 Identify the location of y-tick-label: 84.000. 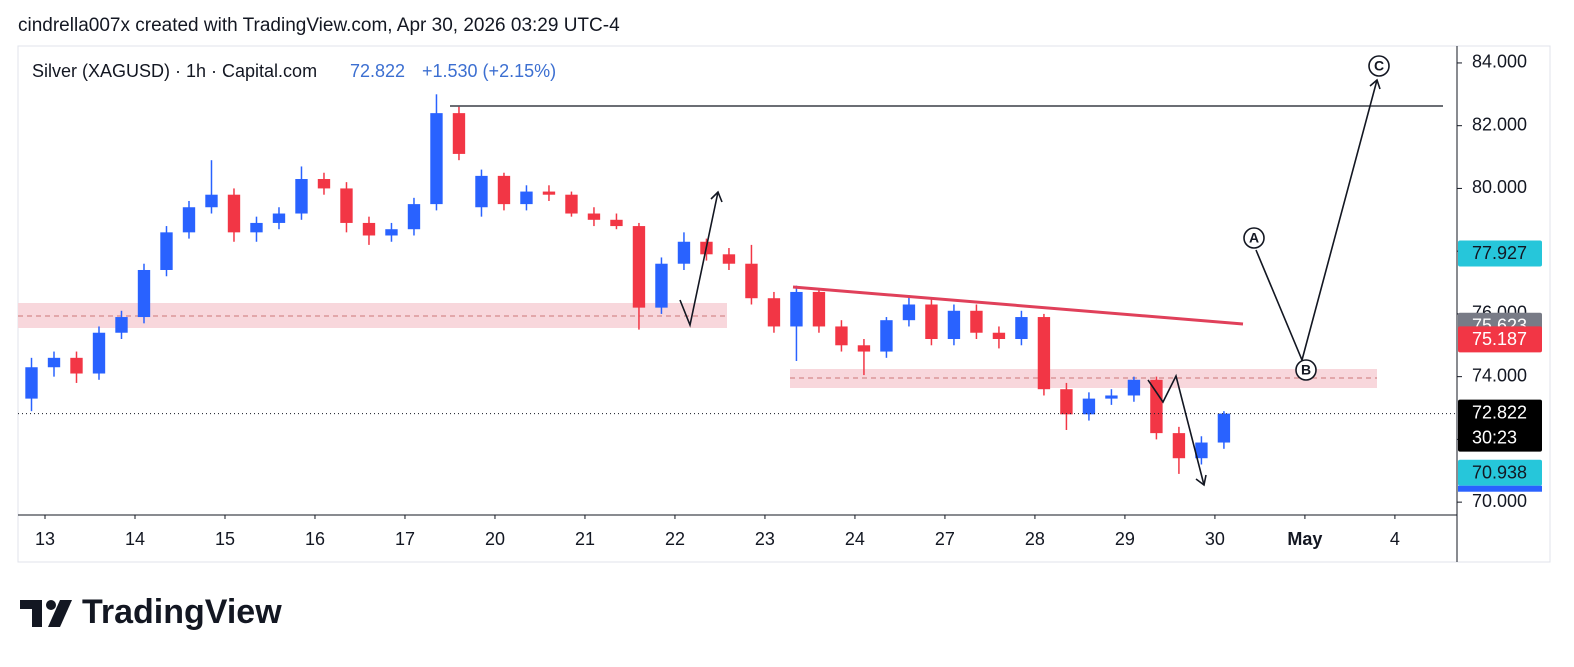
(1499, 62).